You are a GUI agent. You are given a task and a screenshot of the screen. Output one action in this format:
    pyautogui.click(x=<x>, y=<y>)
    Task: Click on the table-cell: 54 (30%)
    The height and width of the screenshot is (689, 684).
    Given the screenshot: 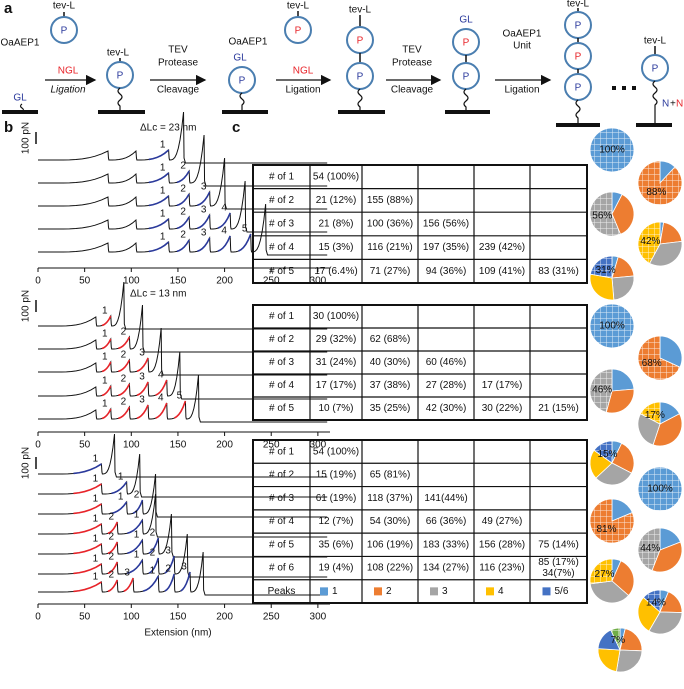 What is the action you would take?
    pyautogui.click(x=390, y=521)
    